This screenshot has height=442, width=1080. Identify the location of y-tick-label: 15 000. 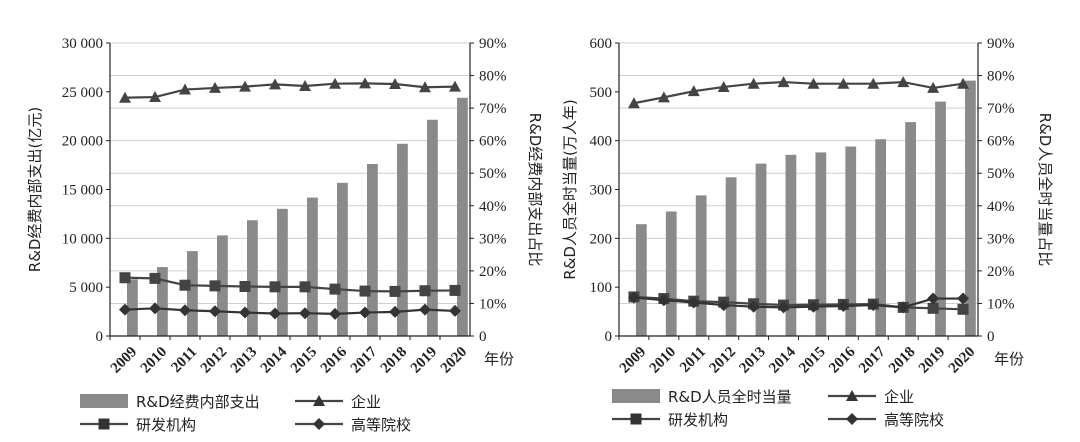
(82, 191).